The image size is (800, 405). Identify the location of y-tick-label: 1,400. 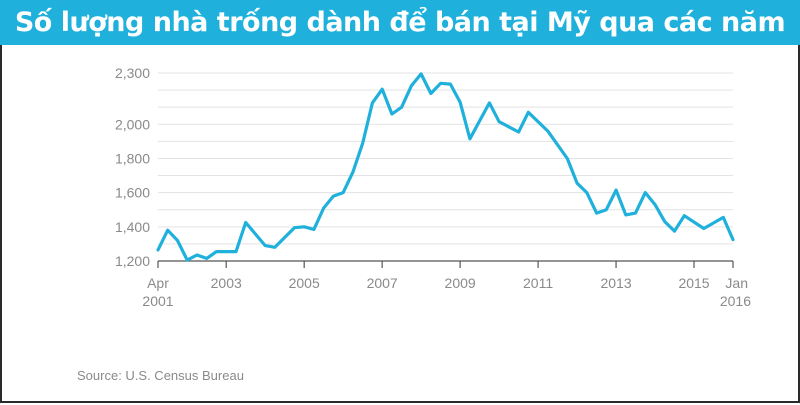
(132, 227).